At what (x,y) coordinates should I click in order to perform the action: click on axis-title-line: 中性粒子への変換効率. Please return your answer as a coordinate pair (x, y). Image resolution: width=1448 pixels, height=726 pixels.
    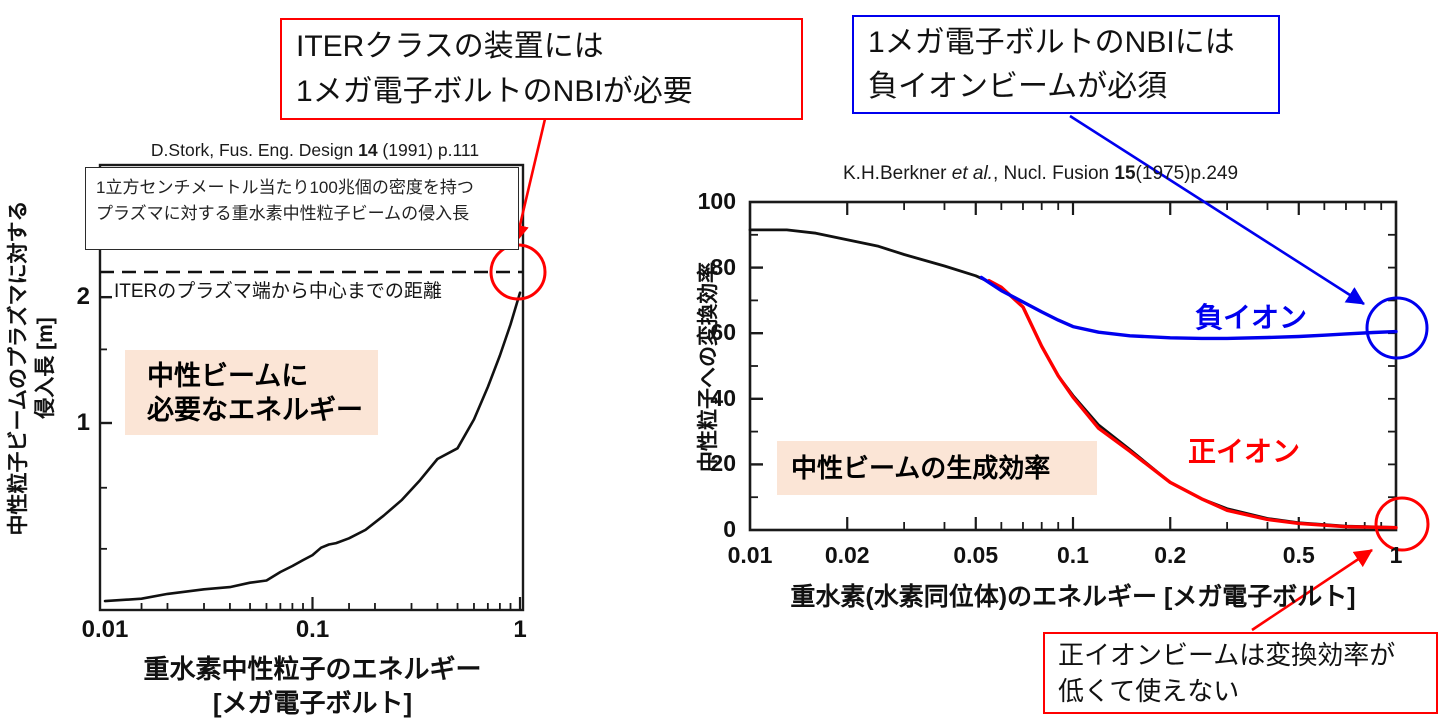
    Looking at the image, I should click on (708, 367).